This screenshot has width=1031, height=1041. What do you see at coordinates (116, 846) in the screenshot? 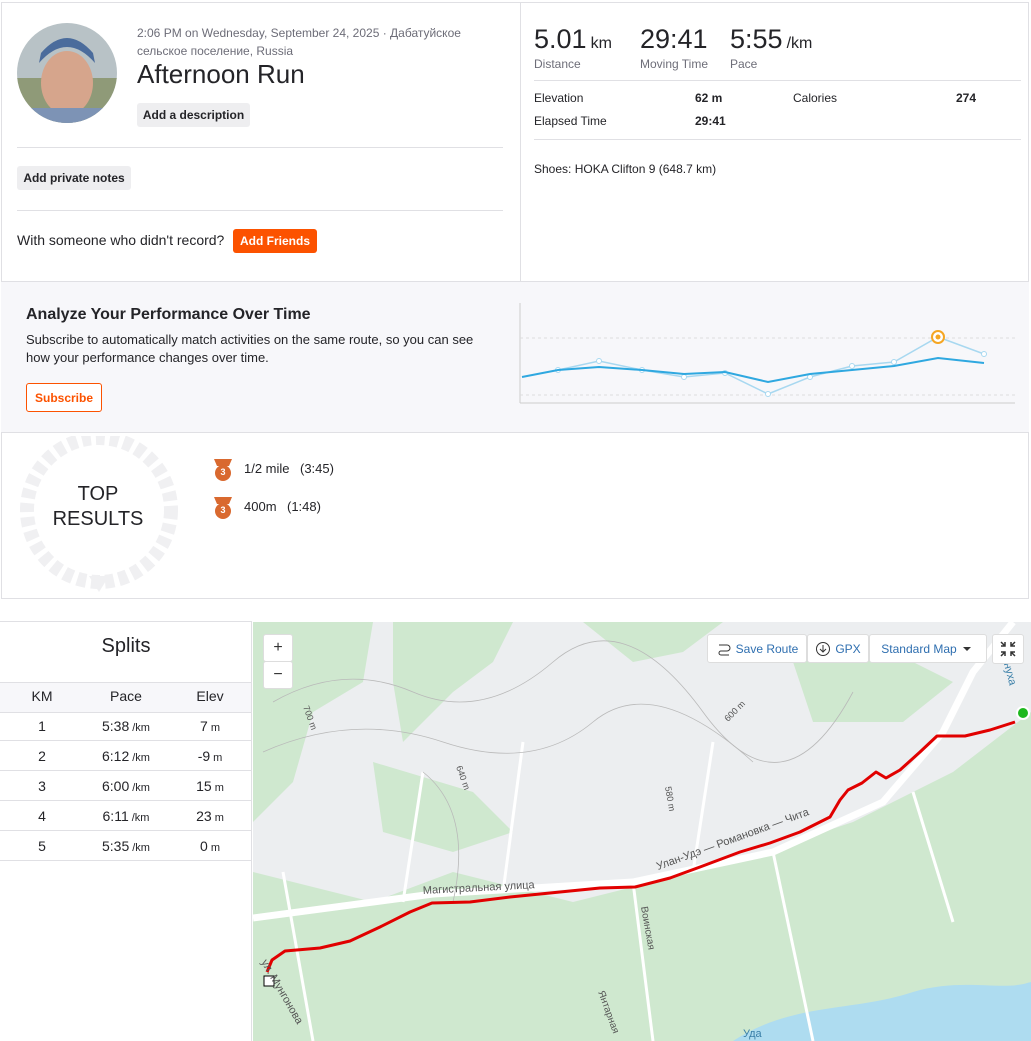
I see `pace-value: 5:35` at bounding box center [116, 846].